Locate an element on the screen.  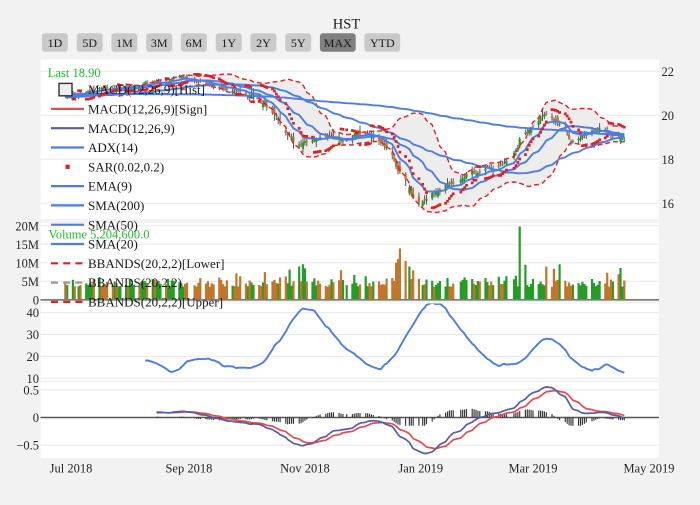
svg-text: SAR(0.02,0.2) is located at coordinates (126, 166).